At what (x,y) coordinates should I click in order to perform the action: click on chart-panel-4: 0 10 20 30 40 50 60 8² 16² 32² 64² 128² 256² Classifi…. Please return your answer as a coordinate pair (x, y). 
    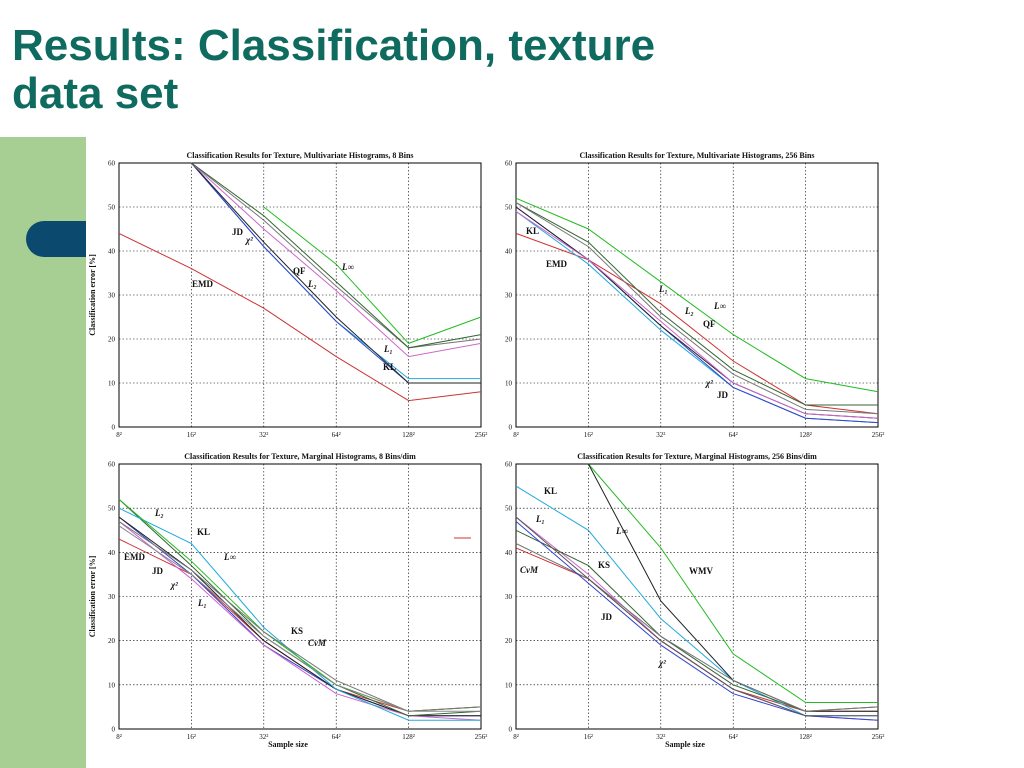
    Looking at the image, I should click on (694, 600).